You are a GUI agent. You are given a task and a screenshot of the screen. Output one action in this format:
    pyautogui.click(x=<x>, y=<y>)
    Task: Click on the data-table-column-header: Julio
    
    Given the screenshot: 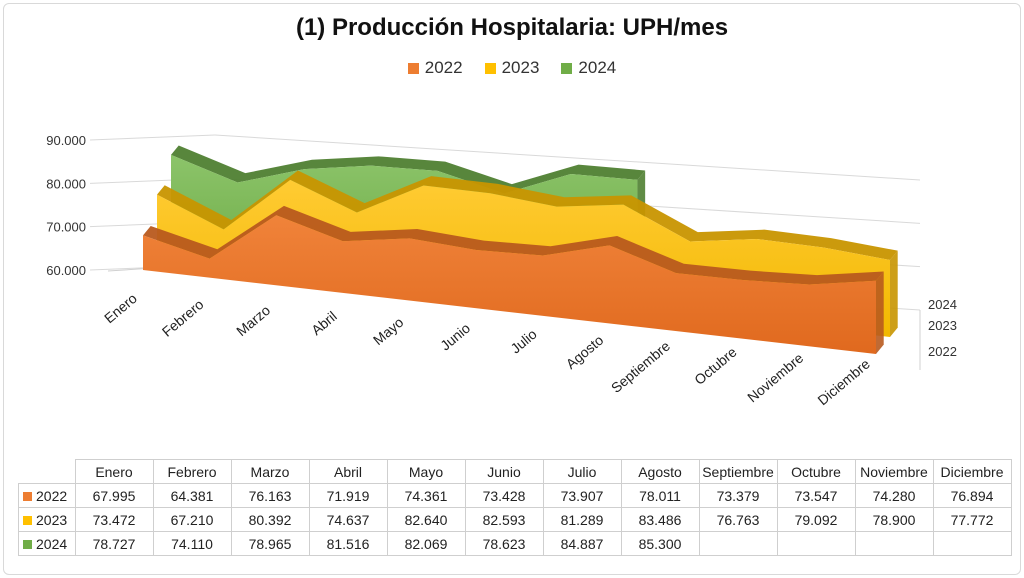 What is the action you would take?
    pyautogui.click(x=582, y=471)
    